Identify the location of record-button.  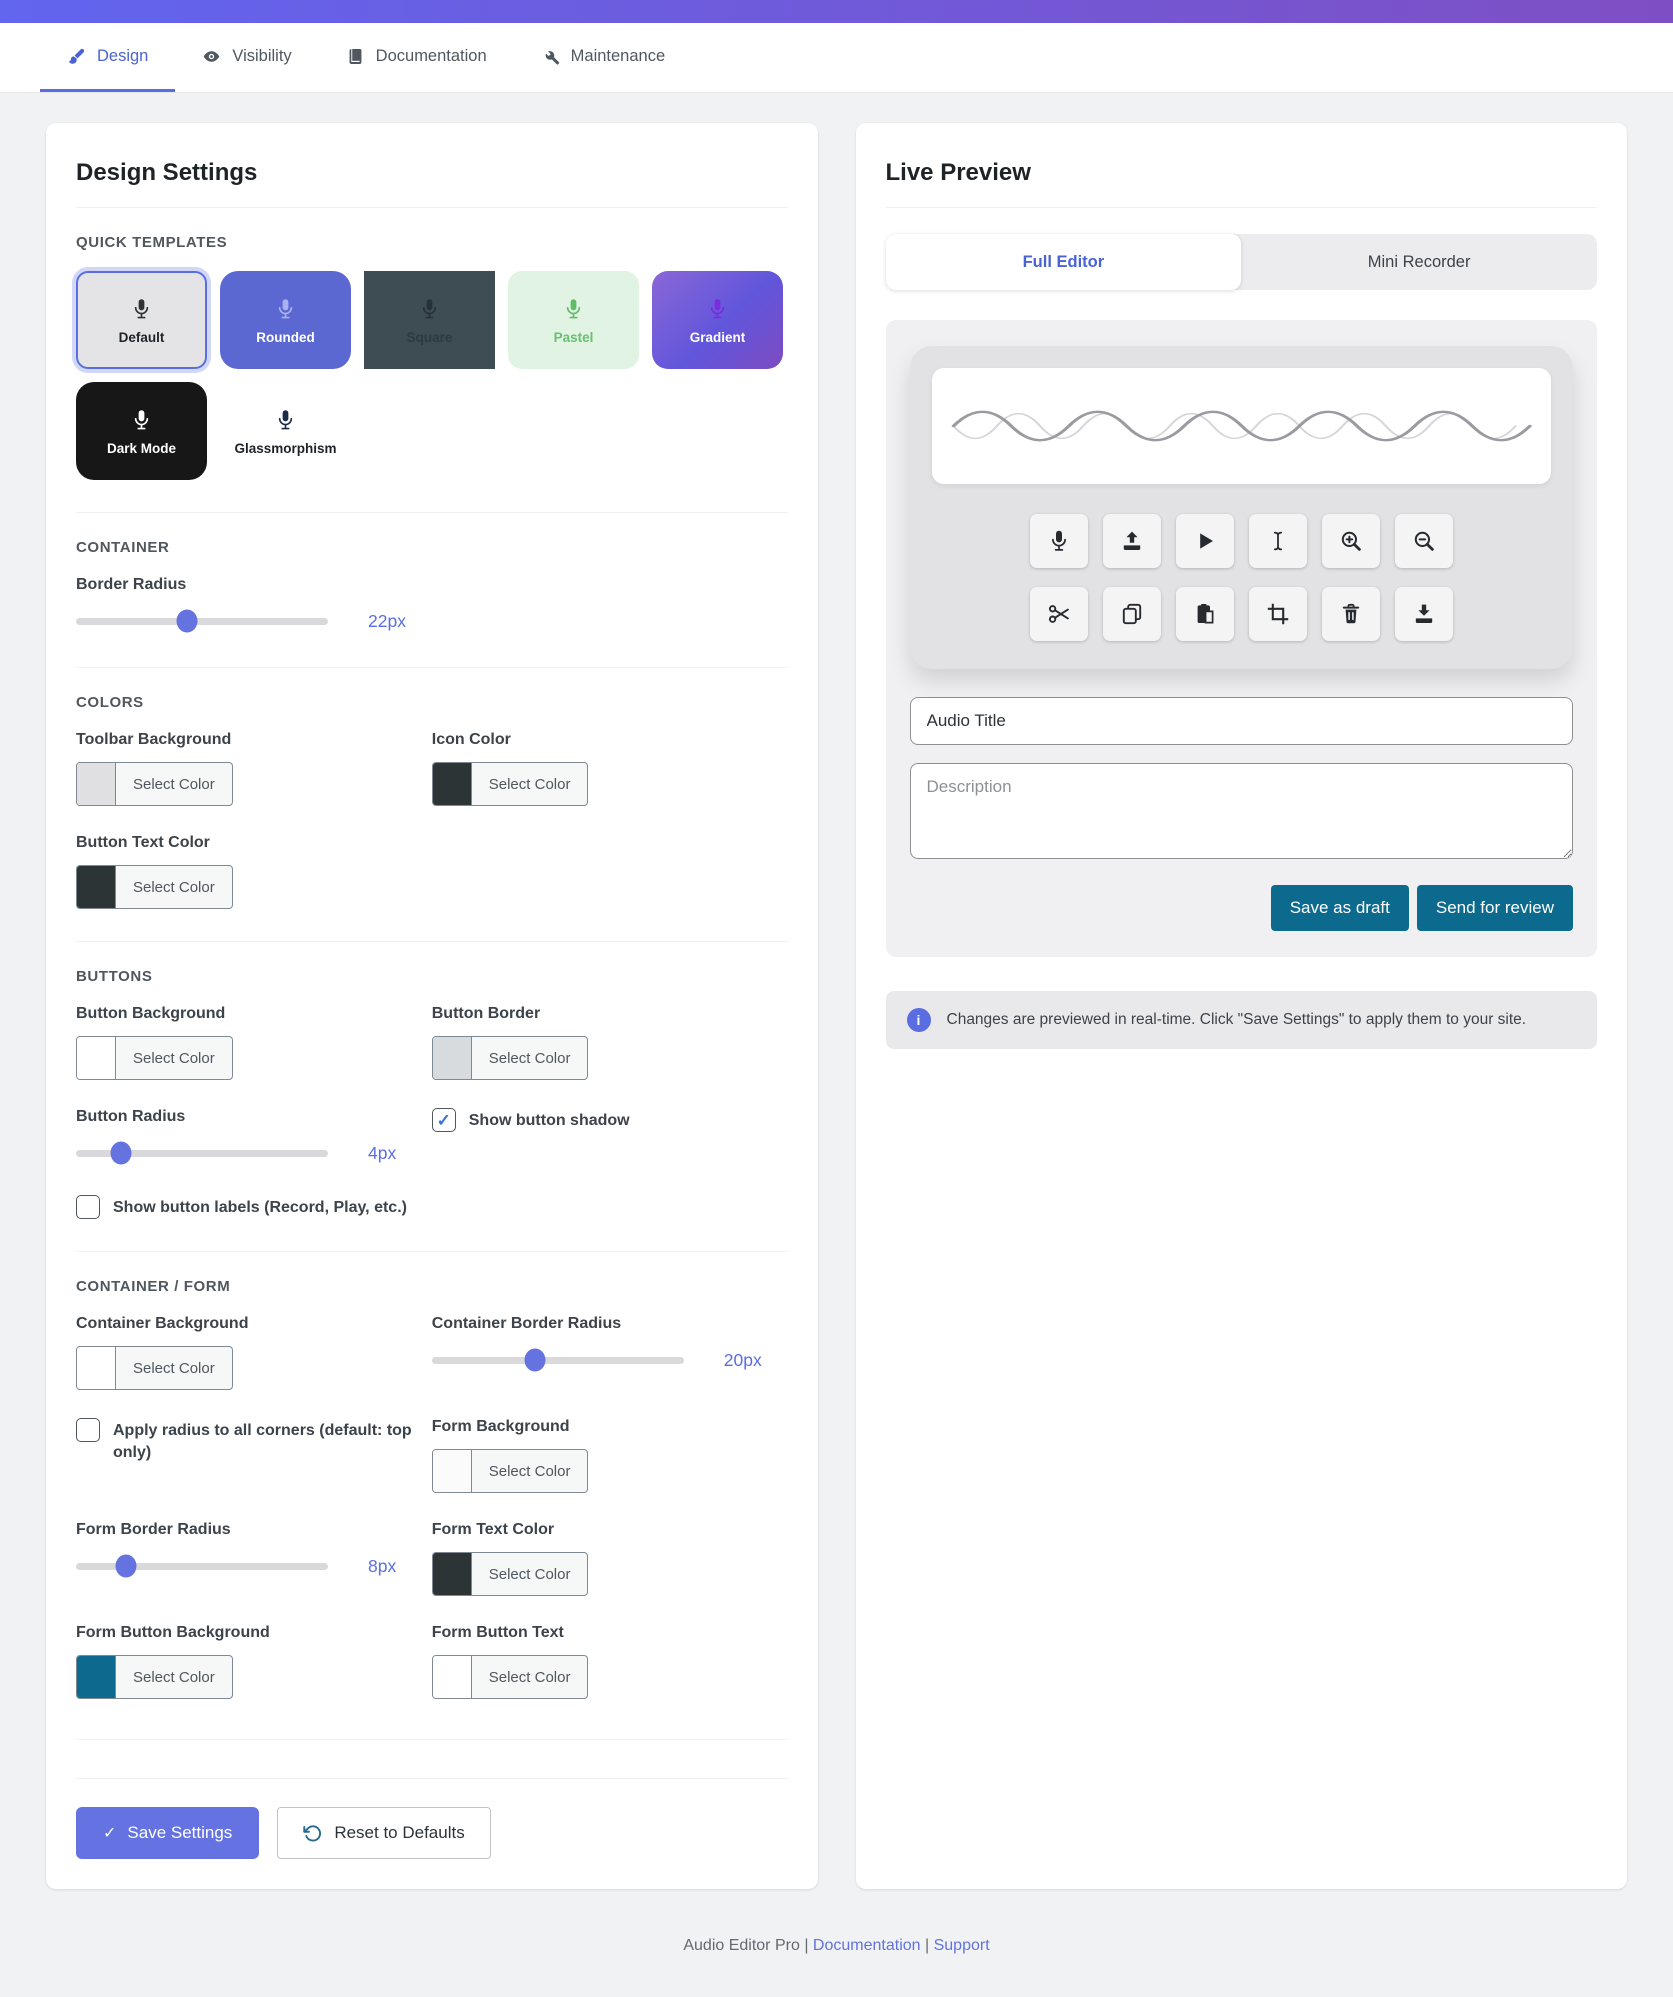
(1058, 541).